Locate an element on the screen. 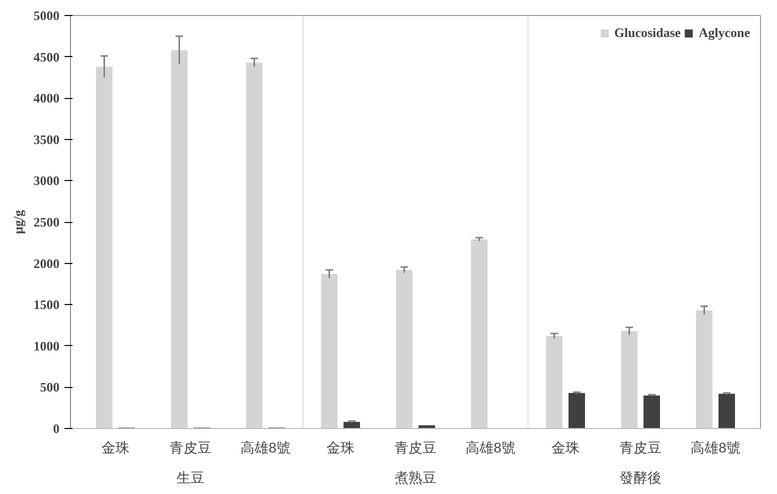  y-tick-label: 2500 is located at coordinates (47, 222).